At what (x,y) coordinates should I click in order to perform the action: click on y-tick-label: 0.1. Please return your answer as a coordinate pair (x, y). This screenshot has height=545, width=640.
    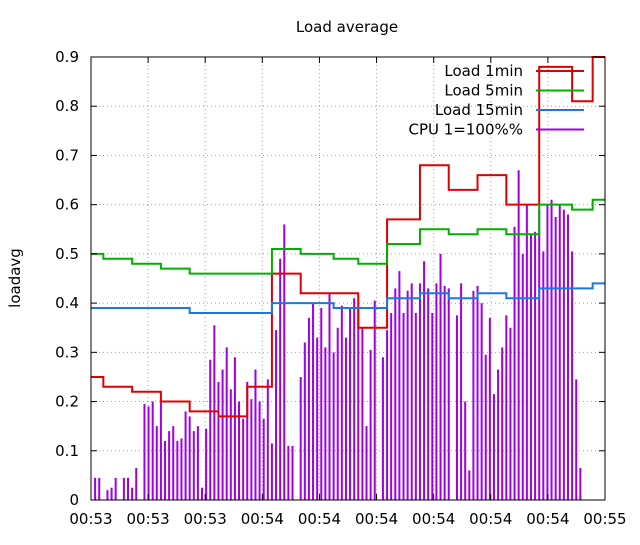
    Looking at the image, I should click on (67, 451).